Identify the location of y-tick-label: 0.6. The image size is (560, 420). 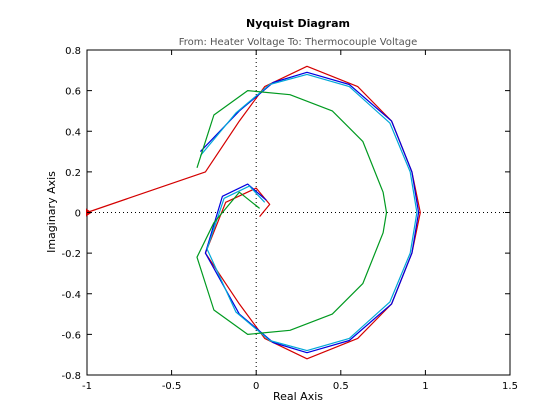
(73, 92).